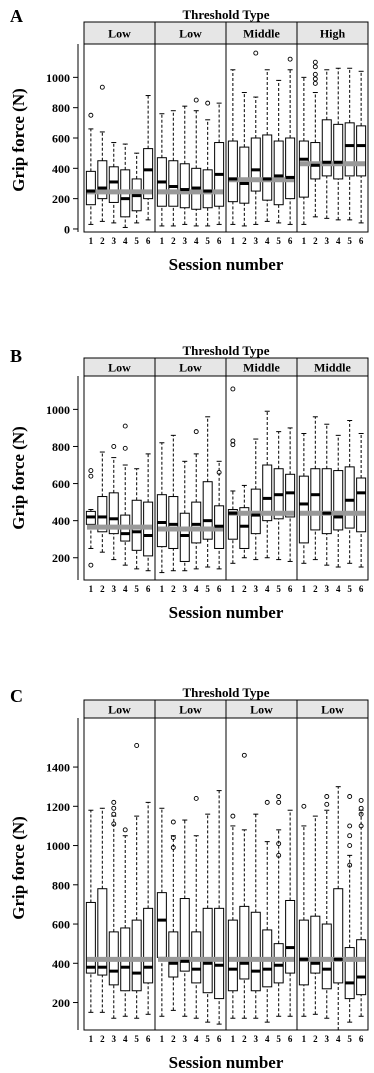 Image resolution: width=374 pixels, height=1073 pixels. Describe the element at coordinates (290, 241) in the screenshot. I see `session-tick-label: 6` at that location.